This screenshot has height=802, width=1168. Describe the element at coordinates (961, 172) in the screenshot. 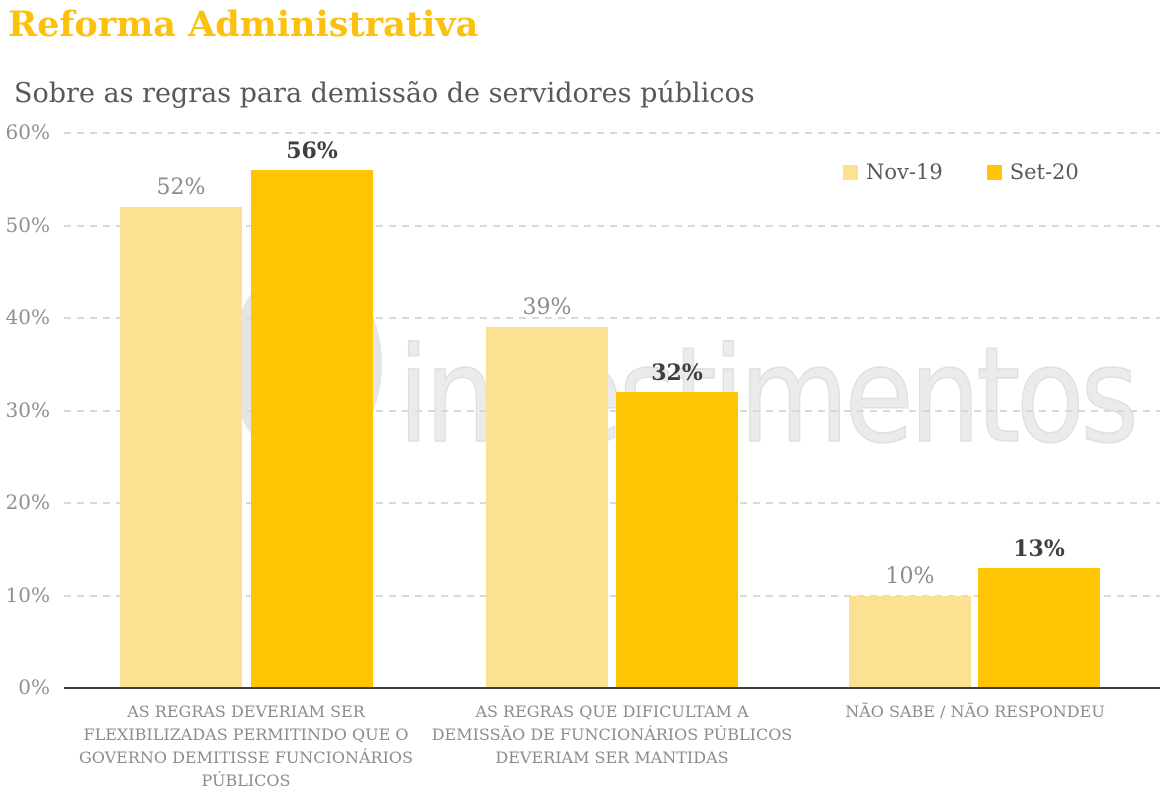

I see `legend: Nov-19 Set-20` at that location.